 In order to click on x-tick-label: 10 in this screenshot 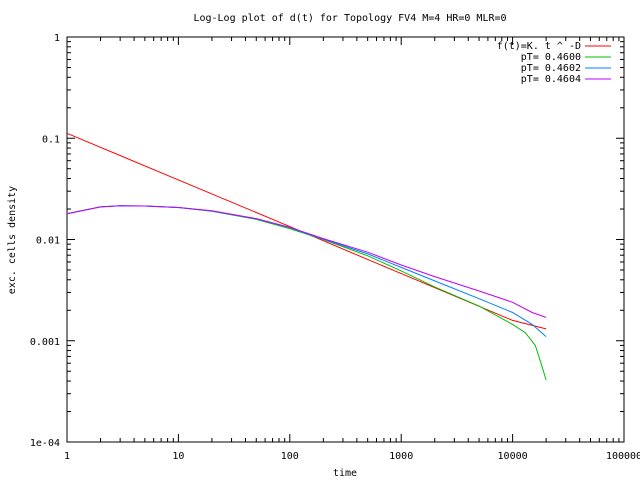, I will do `click(178, 456)`.